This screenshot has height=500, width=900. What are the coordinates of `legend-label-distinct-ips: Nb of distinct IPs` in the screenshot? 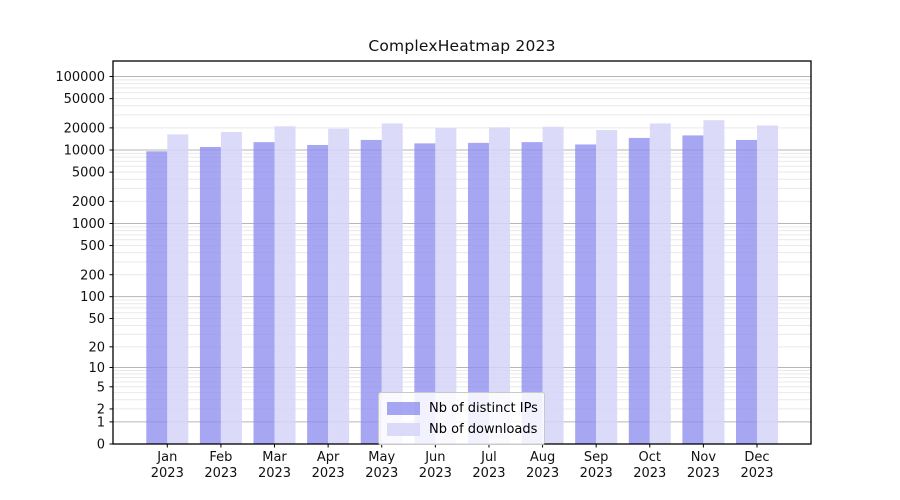 It's located at (483, 408).